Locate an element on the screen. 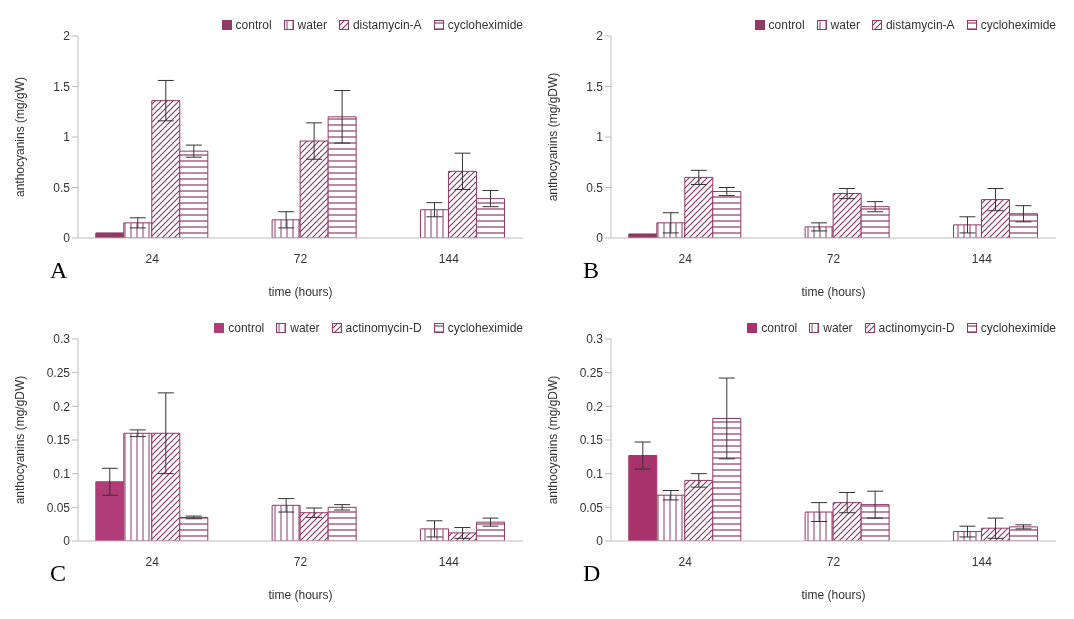 The image size is (1074, 619). text: C is located at coordinates (58, 573).